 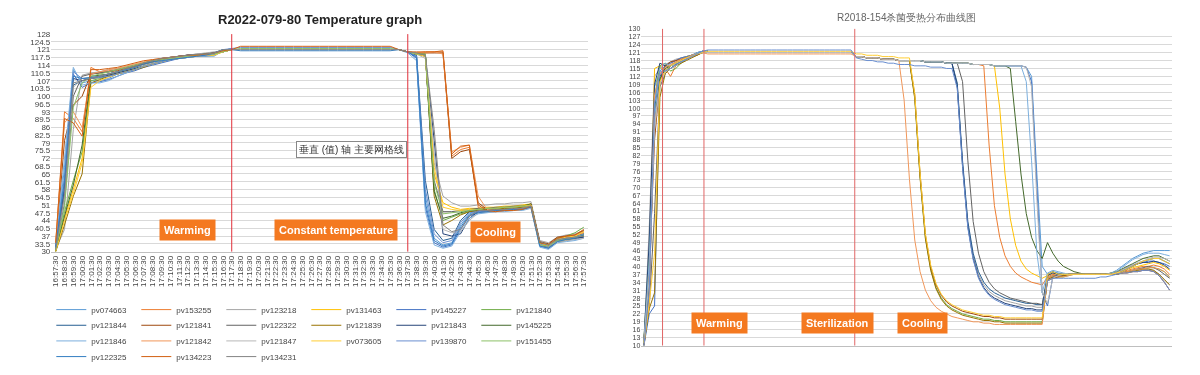 What do you see at coordinates (126, 271) in the screenshot?
I see `x-tick-label: 17:05:30` at bounding box center [126, 271].